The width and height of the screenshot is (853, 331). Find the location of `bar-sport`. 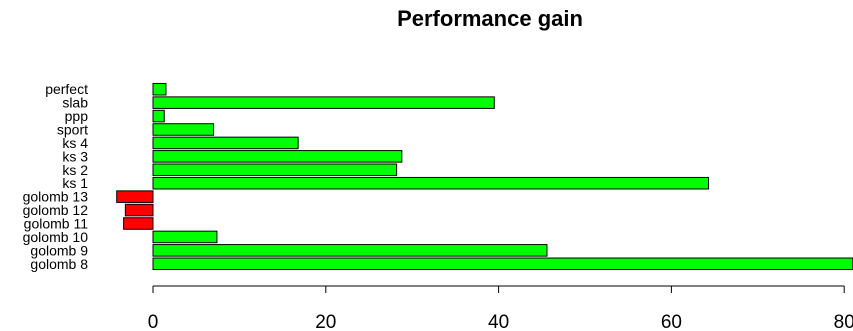

bar-sport is located at coordinates (183, 129).